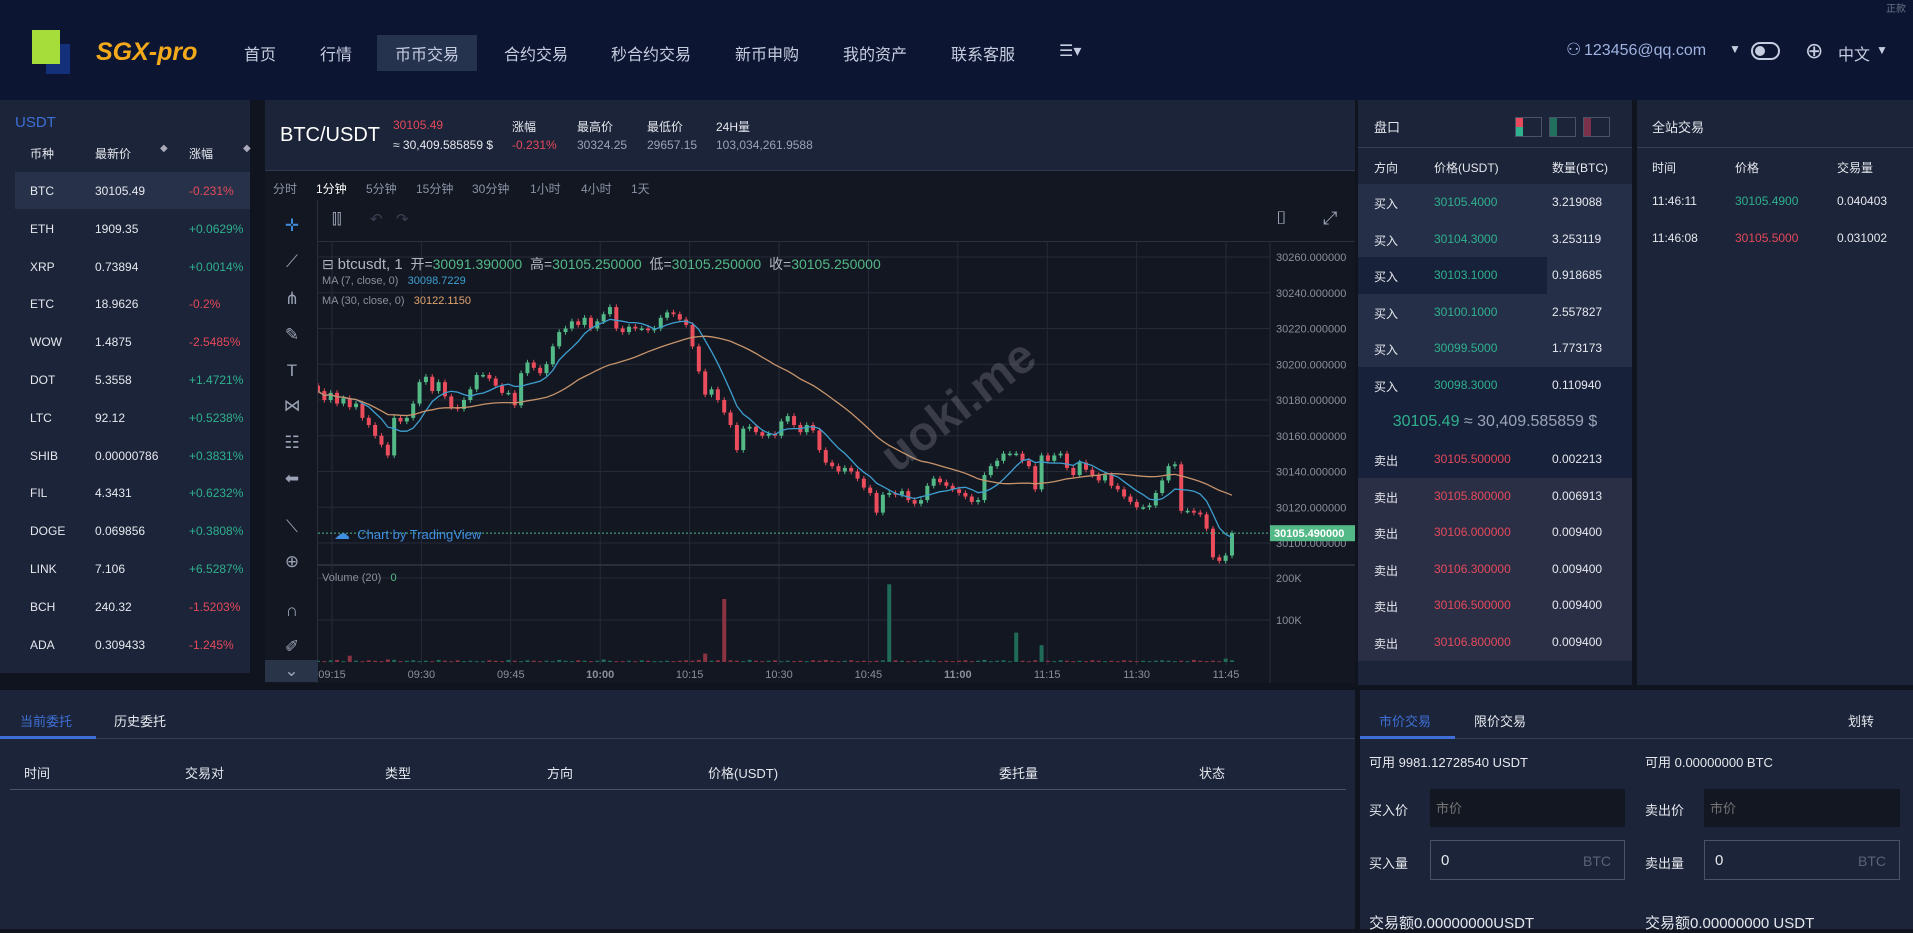  I want to click on timeframe-1h: 1小时, so click(545, 189).